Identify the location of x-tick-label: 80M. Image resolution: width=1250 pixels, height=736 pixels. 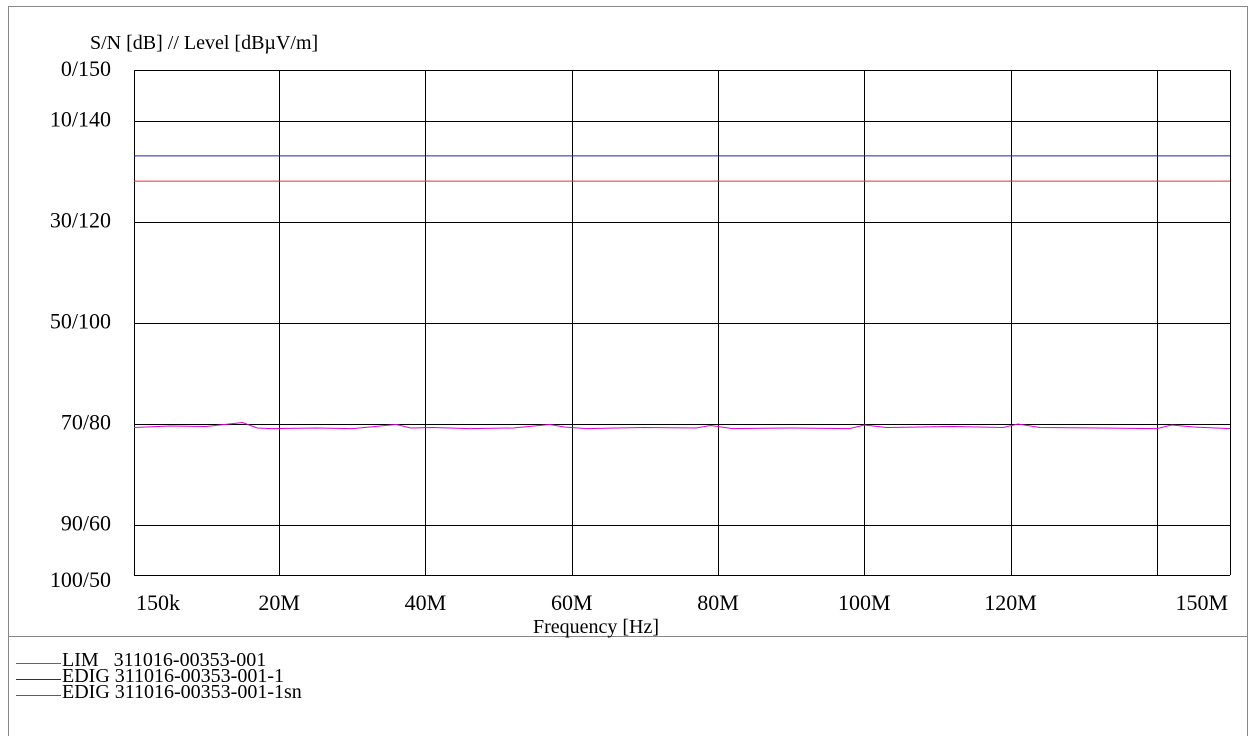
(718, 602).